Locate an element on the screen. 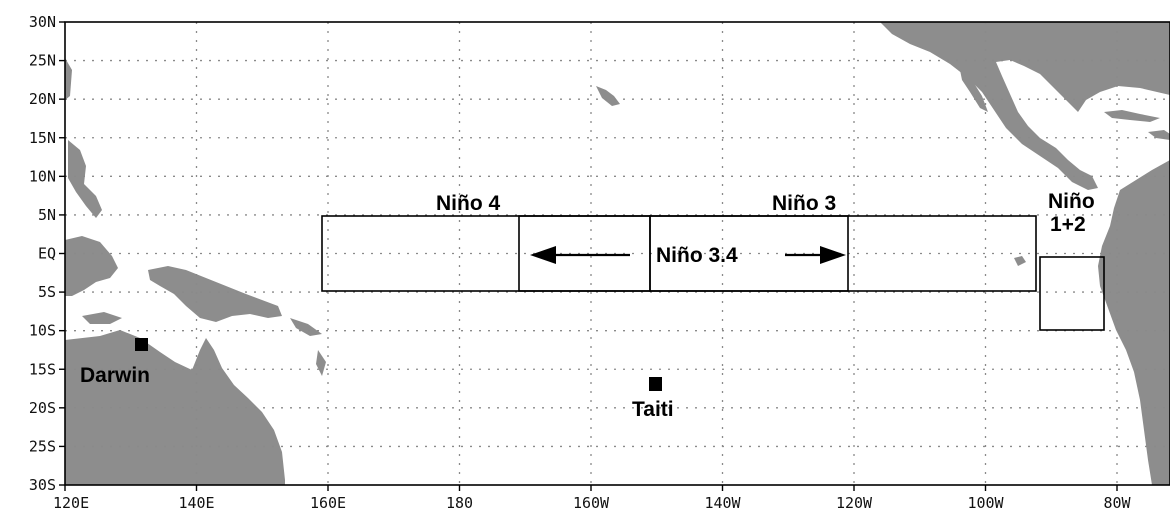 The image size is (1170, 515). stations: Darwin Taiti is located at coordinates (377, 379).